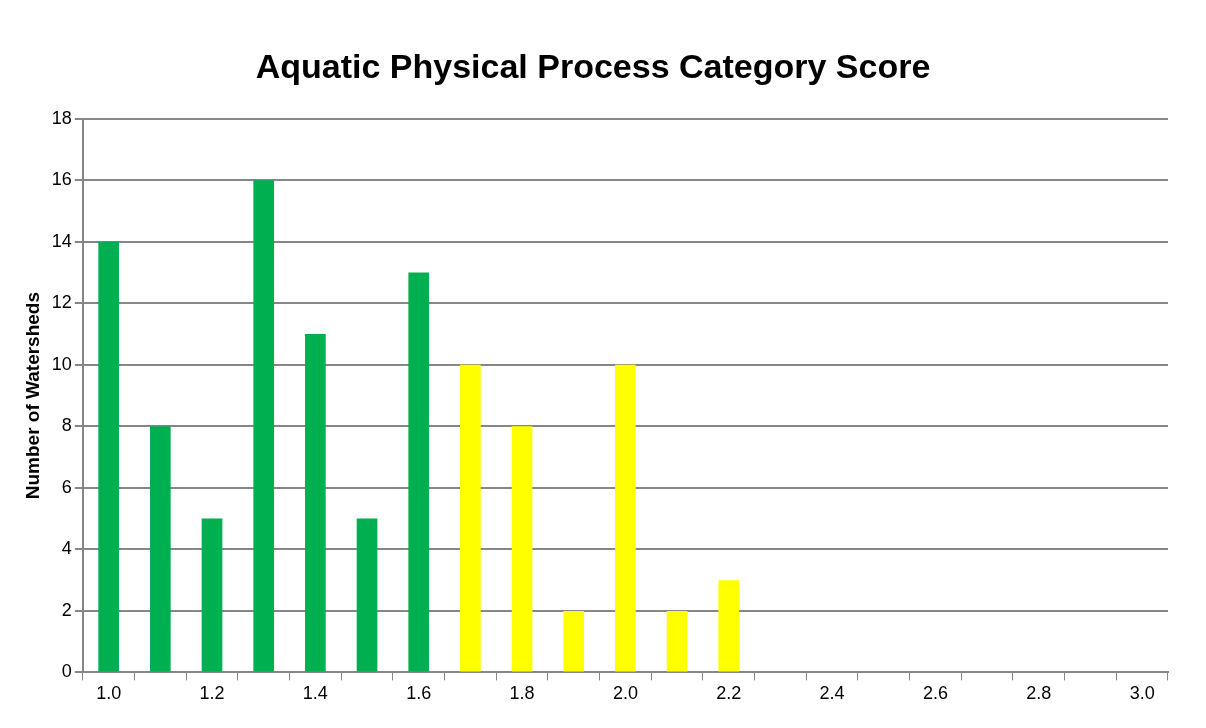 This screenshot has width=1206, height=728. Describe the element at coordinates (593, 65) in the screenshot. I see `chart-title: Aquatic Physical Process Category Score` at that location.